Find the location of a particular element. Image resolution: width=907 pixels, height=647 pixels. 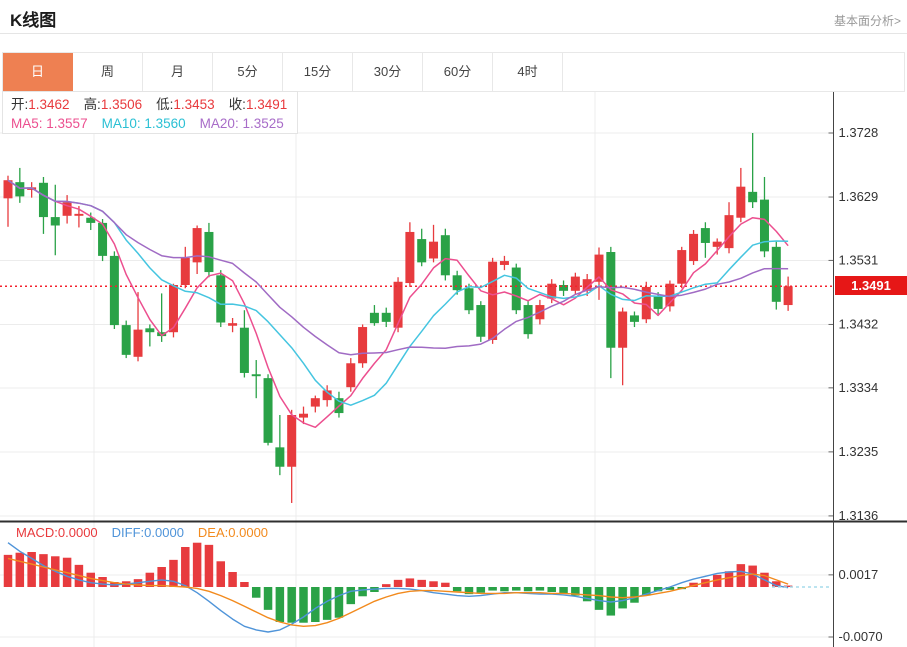

macd-info-row: MACD:0.0000 DIFF:0.0000 DEA:0.0000 is located at coordinates (142, 532).